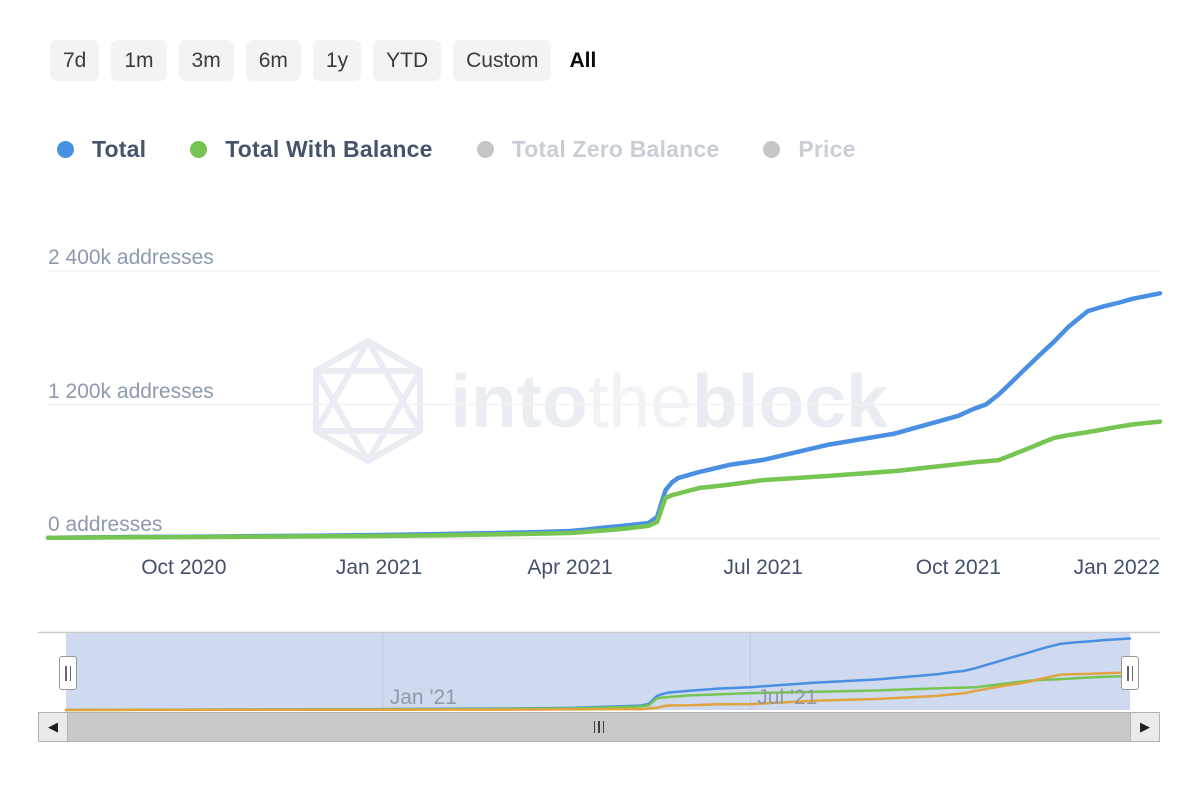 Image resolution: width=1200 pixels, height=800 pixels. What do you see at coordinates (570, 567) in the screenshot?
I see `x-axis-label-apr-2021: Apr 2021` at bounding box center [570, 567].